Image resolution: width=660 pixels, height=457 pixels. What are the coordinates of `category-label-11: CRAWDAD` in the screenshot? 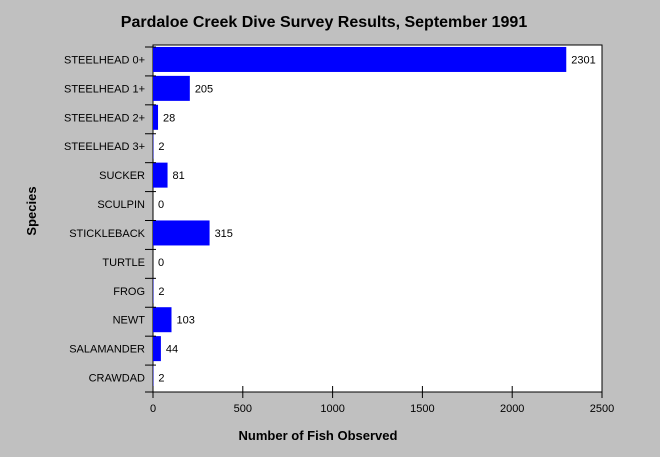 It's located at (117, 379).